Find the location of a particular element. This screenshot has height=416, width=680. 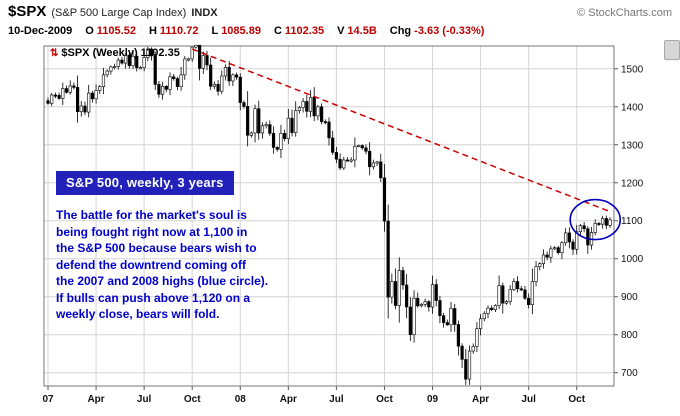

svg-text: 800 is located at coordinates (629, 335).